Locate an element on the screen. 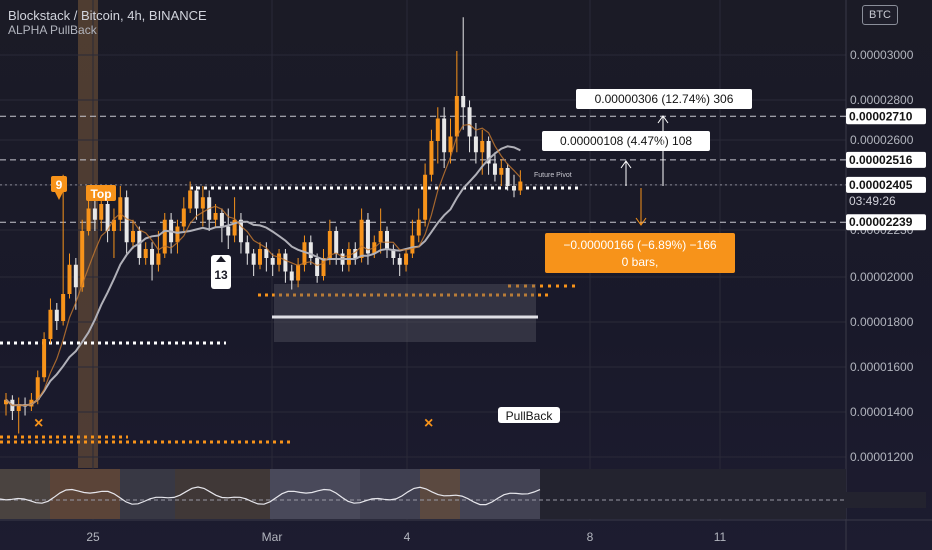  marker-nine-text: 9 is located at coordinates (59, 185).